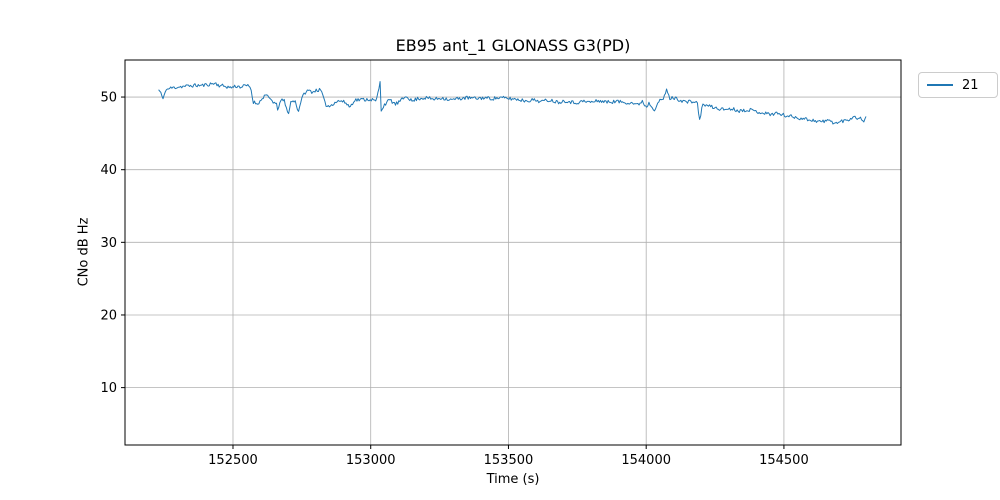 The image size is (1000, 500). I want to click on legend: 21, so click(958, 85).